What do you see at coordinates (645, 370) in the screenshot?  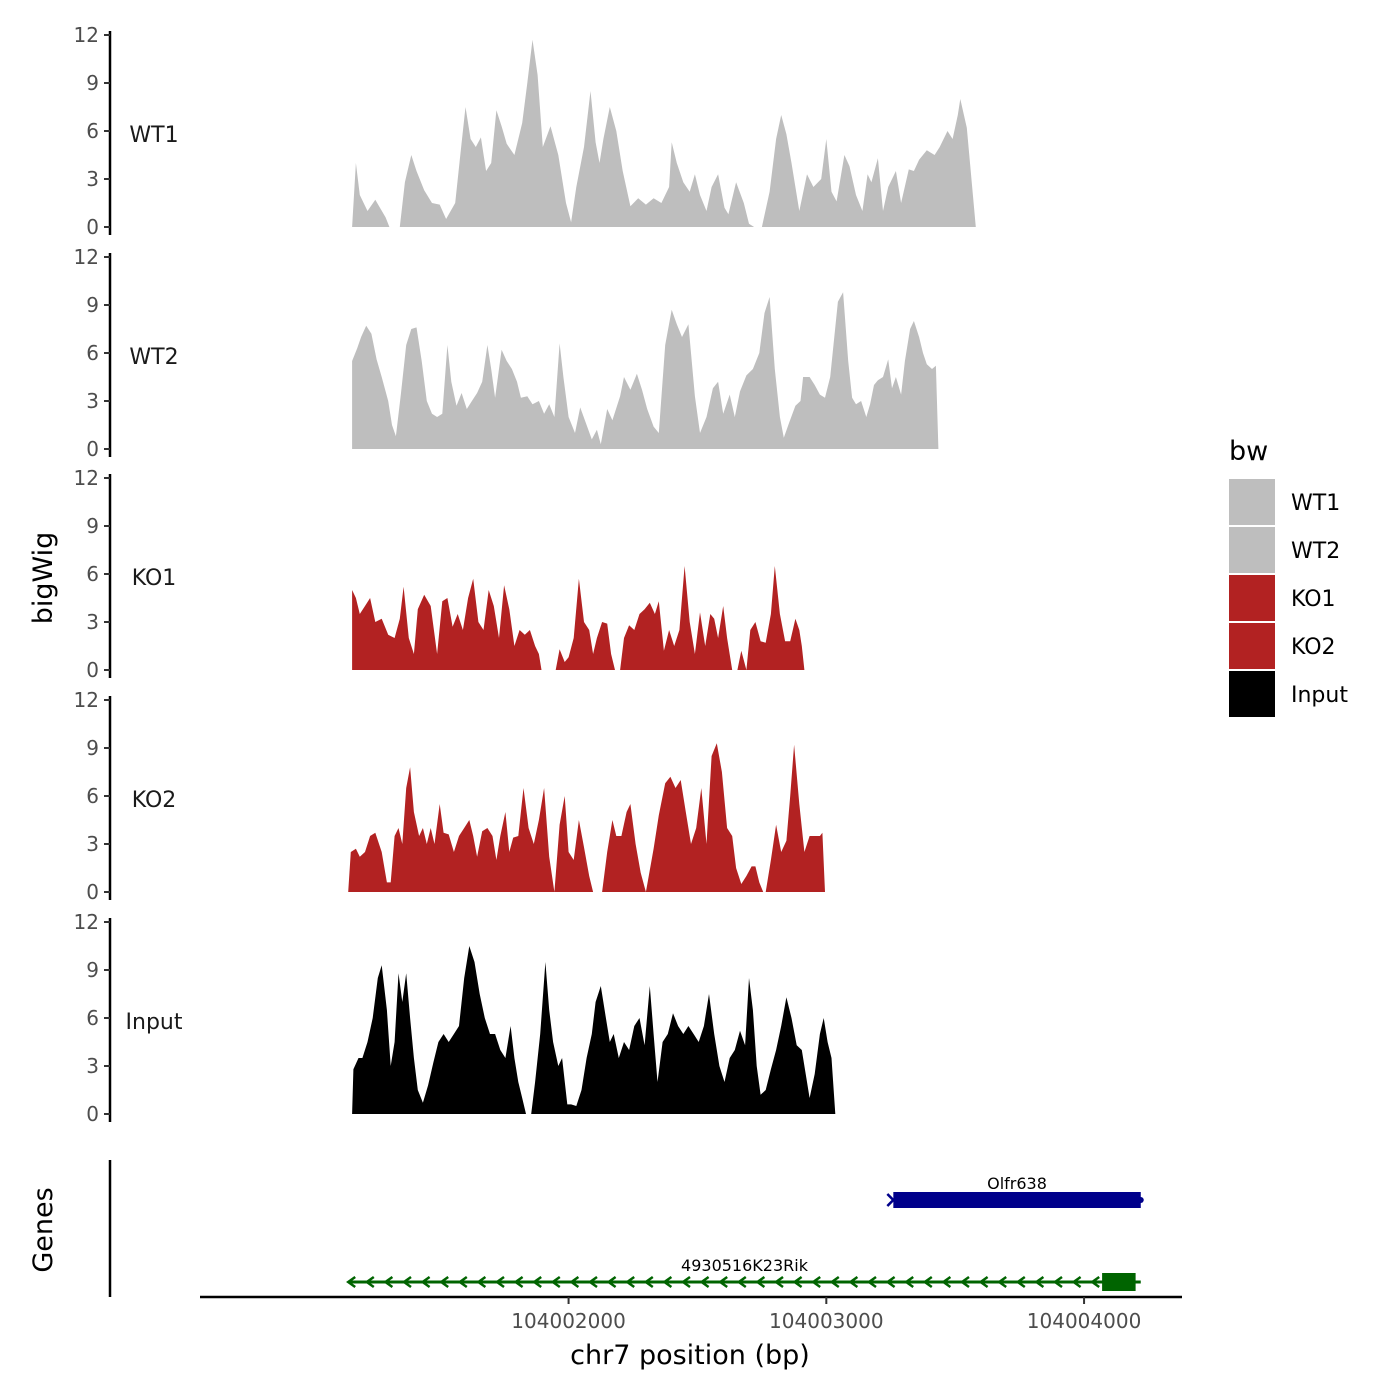 I see `signal-area-wt2` at bounding box center [645, 370].